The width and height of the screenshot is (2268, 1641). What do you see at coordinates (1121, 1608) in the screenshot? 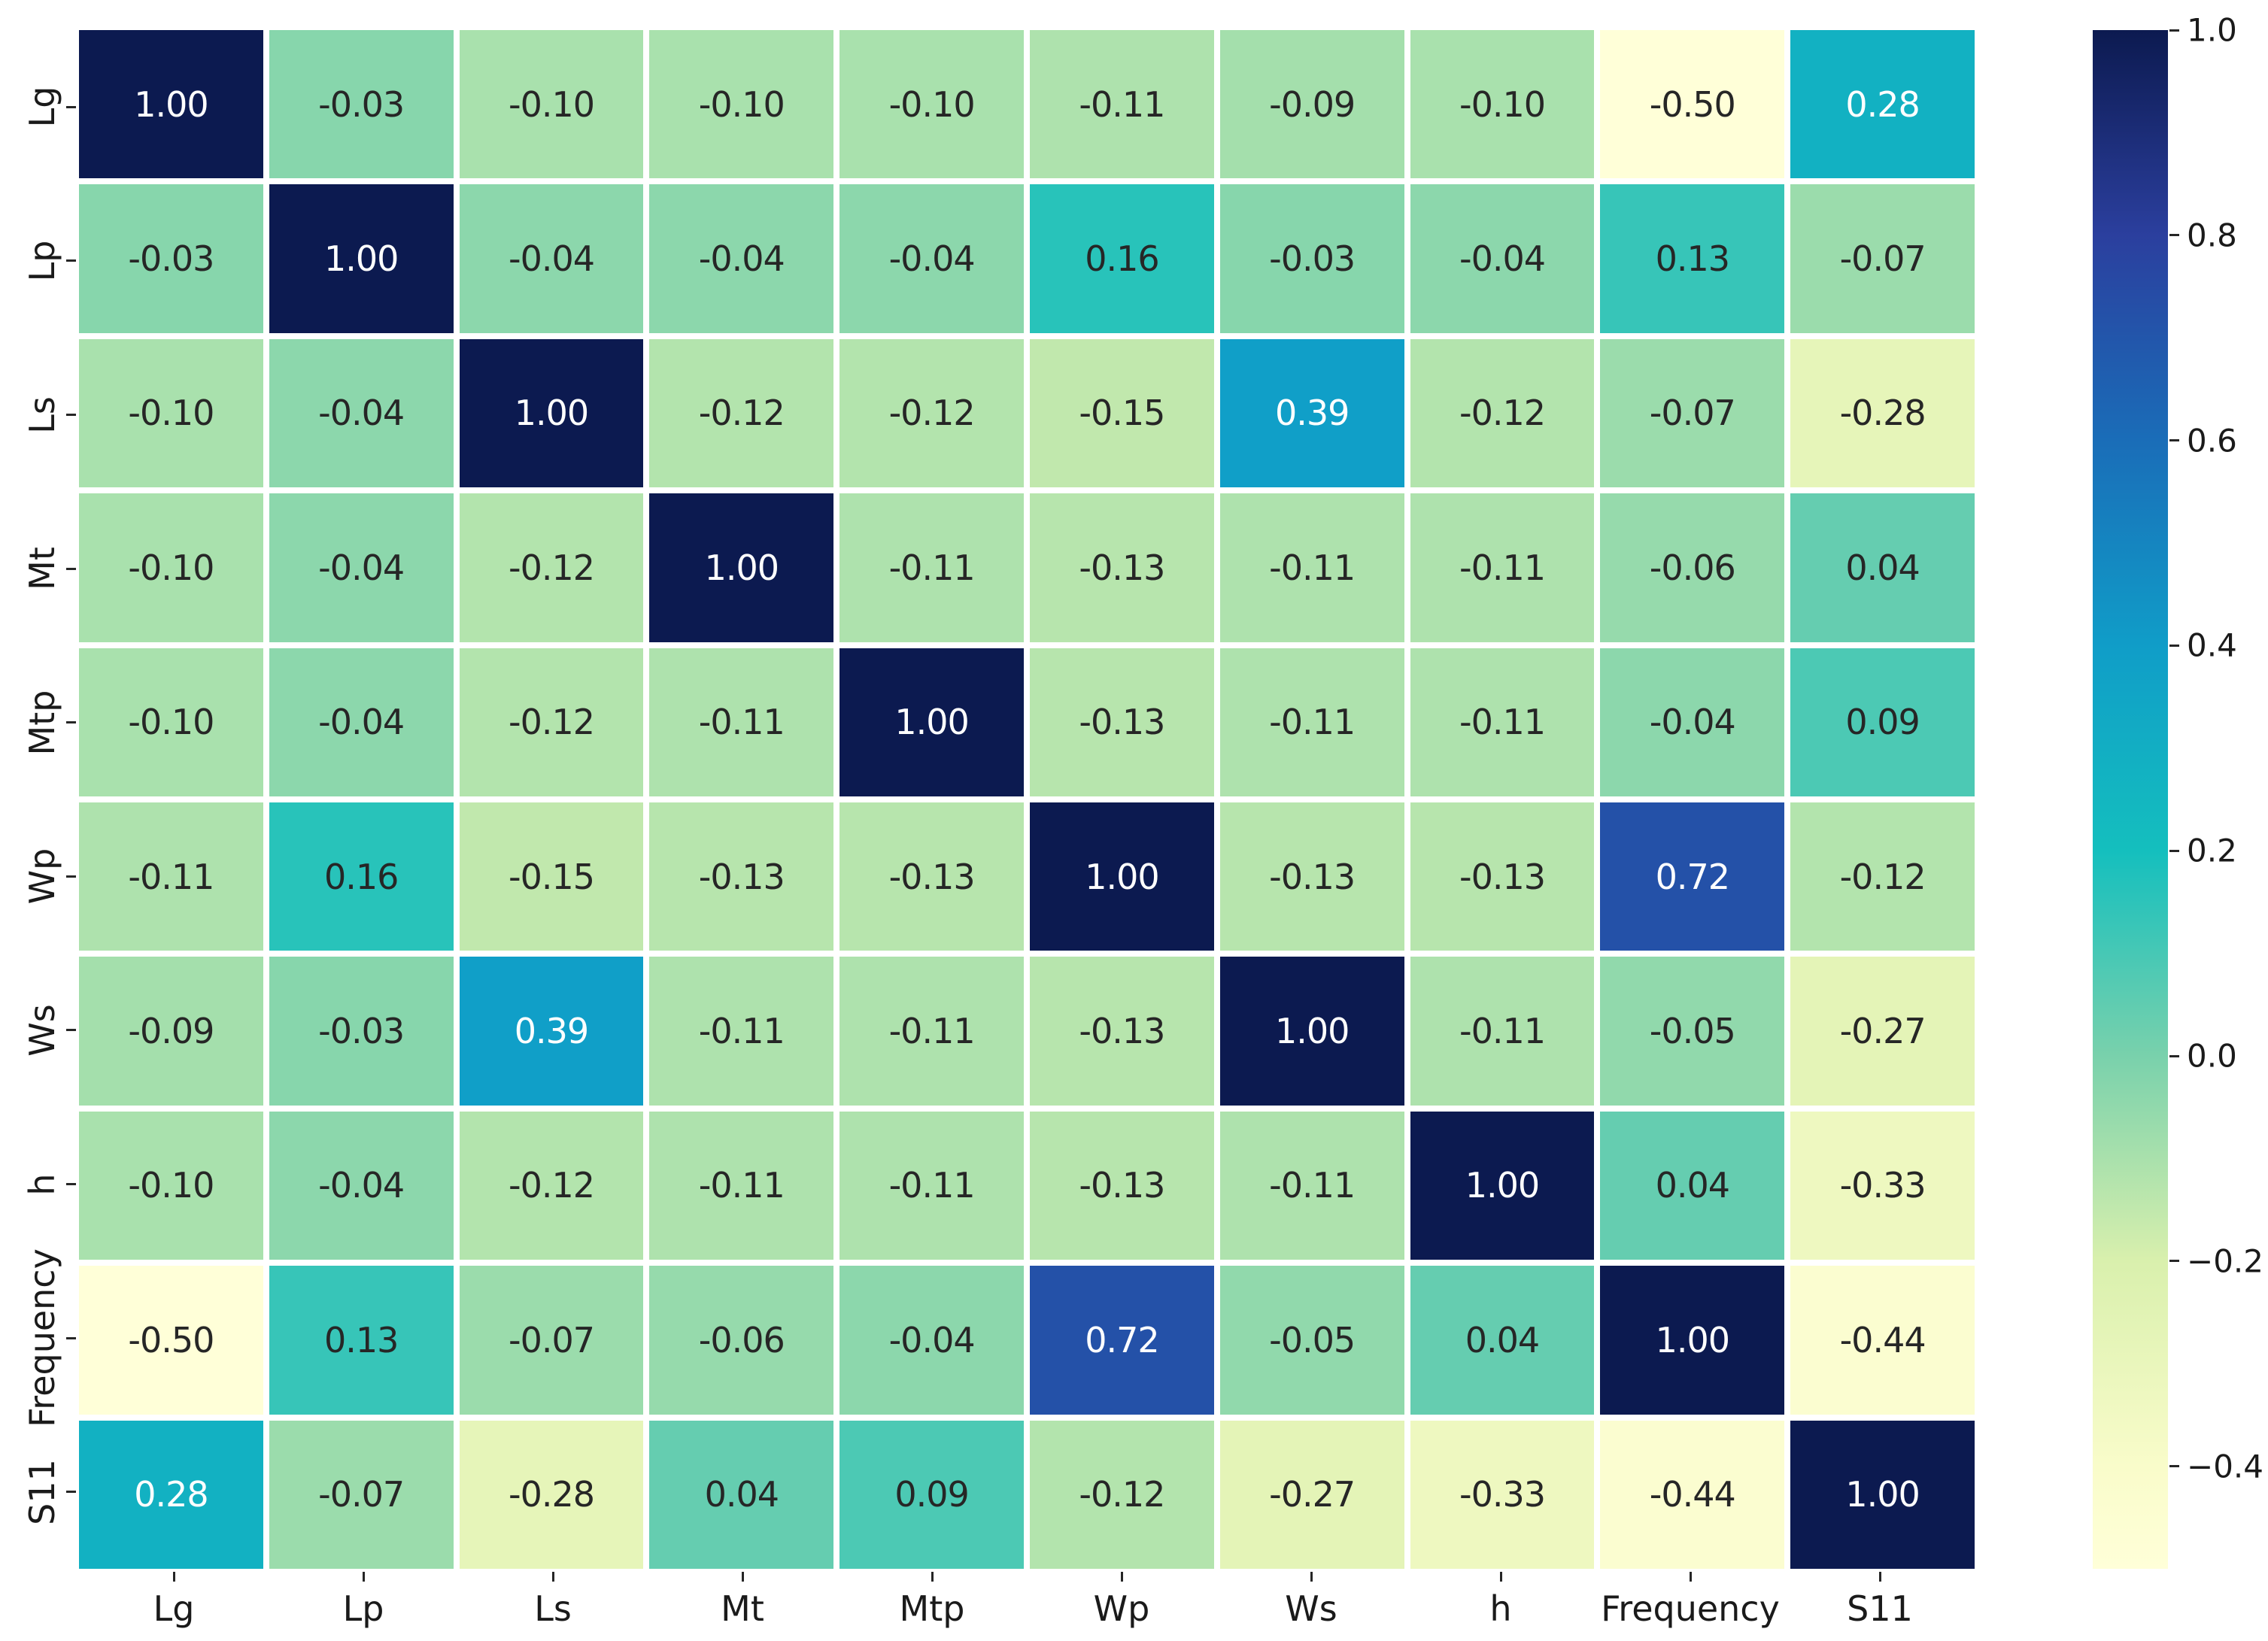
I see `x-tick-label: Wp` at bounding box center [1121, 1608].